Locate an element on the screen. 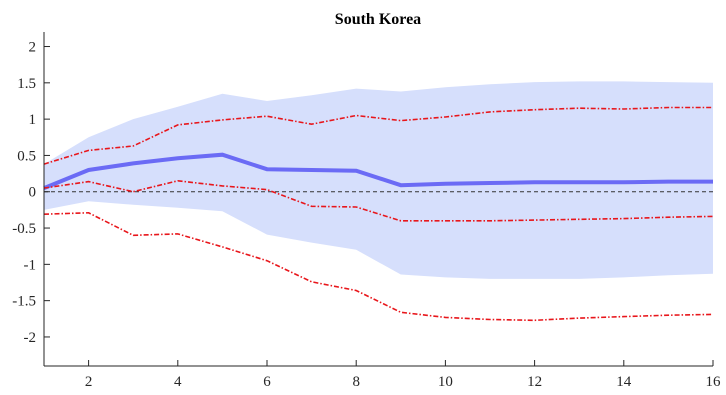  y-tick-label: -2 is located at coordinates (30, 338).